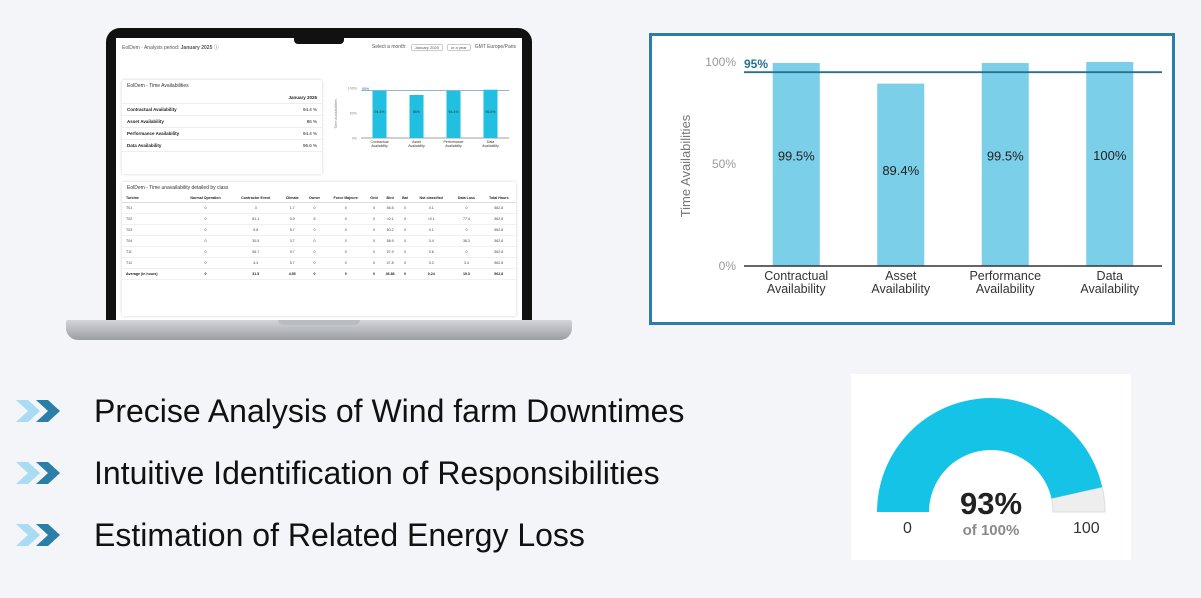  I want to click on gauge-subtitle: of 100%, so click(991, 530).